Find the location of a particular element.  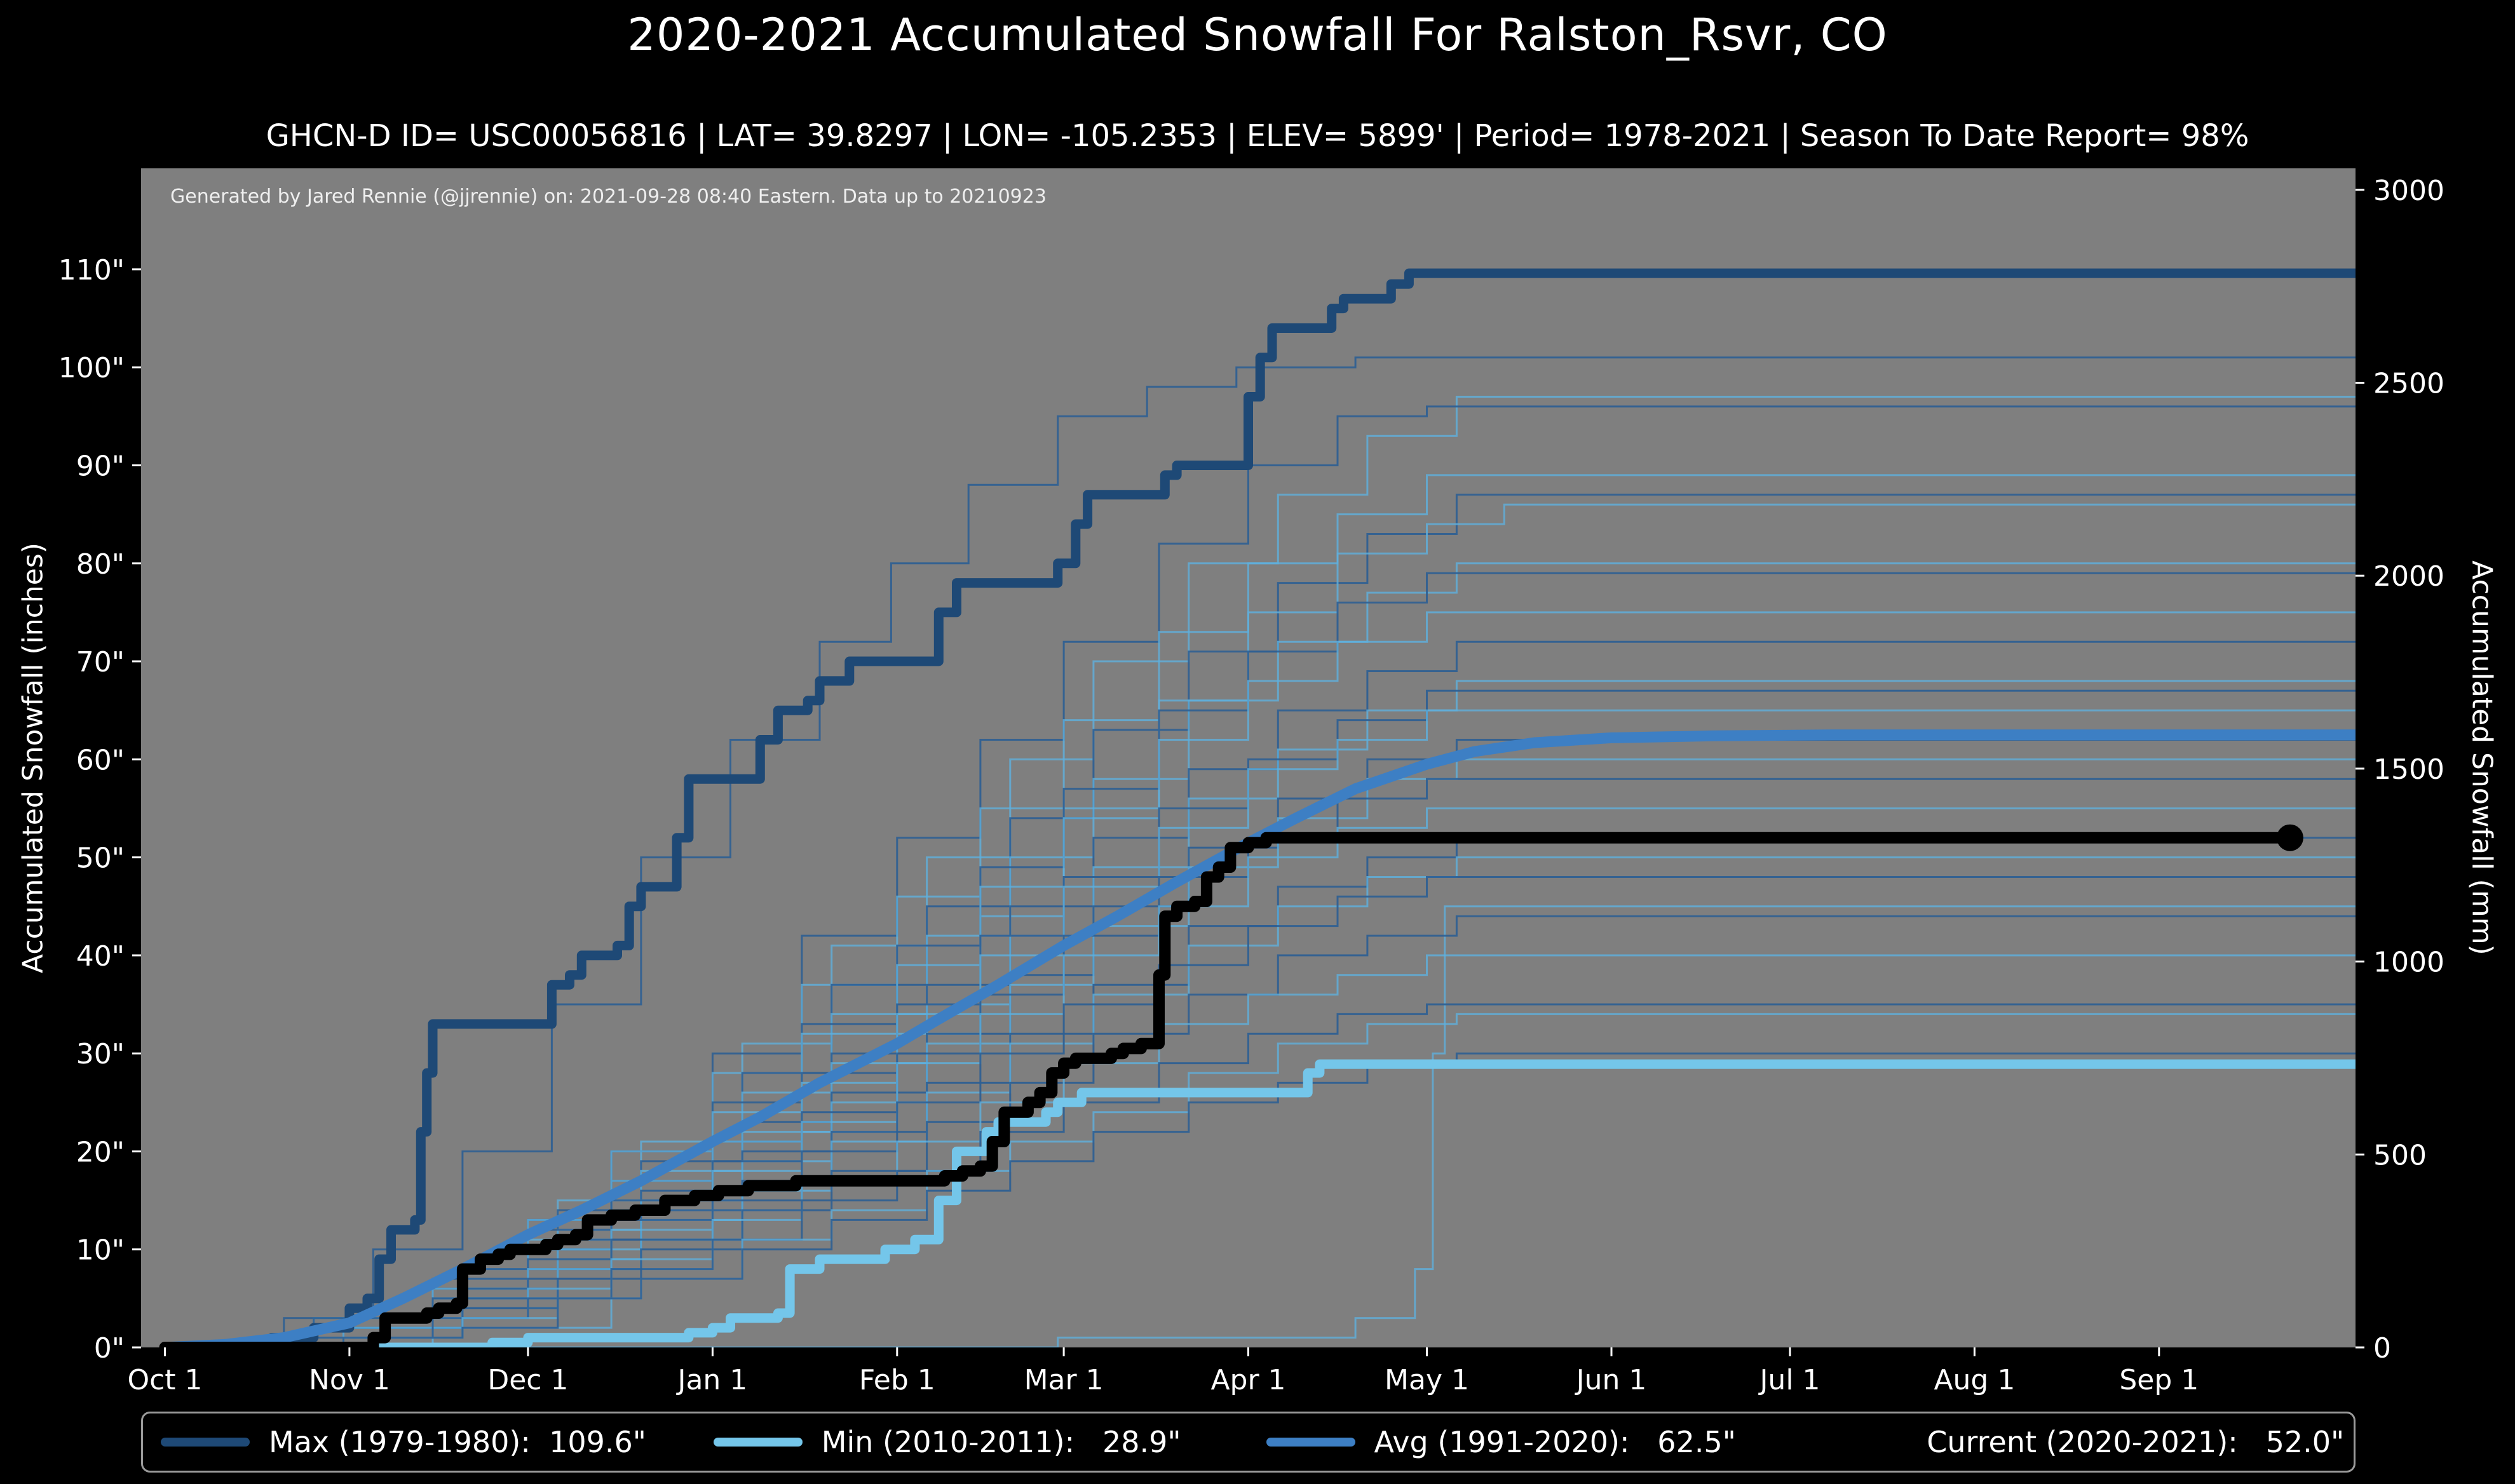

max-line-swatch-icon is located at coordinates (206, 1442).